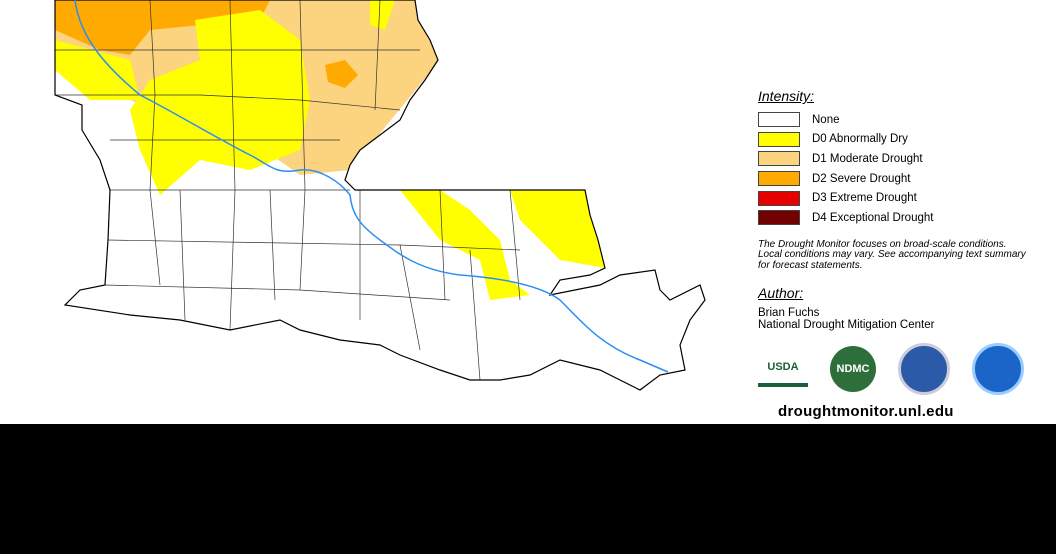 This screenshot has width=1056, height=554. I want to click on legend-label: None, so click(826, 119).